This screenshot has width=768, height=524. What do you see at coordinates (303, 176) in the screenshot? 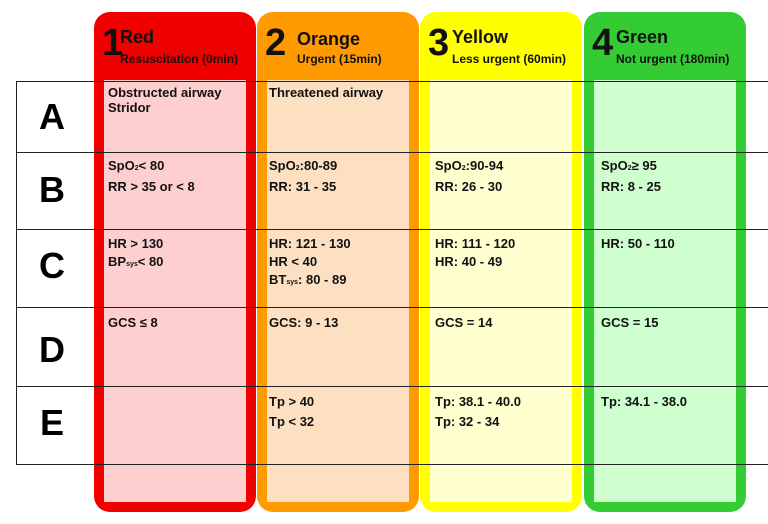
I see `cell-b-orange: SpO2:80-89 RR: 31 - 35` at bounding box center [303, 176].